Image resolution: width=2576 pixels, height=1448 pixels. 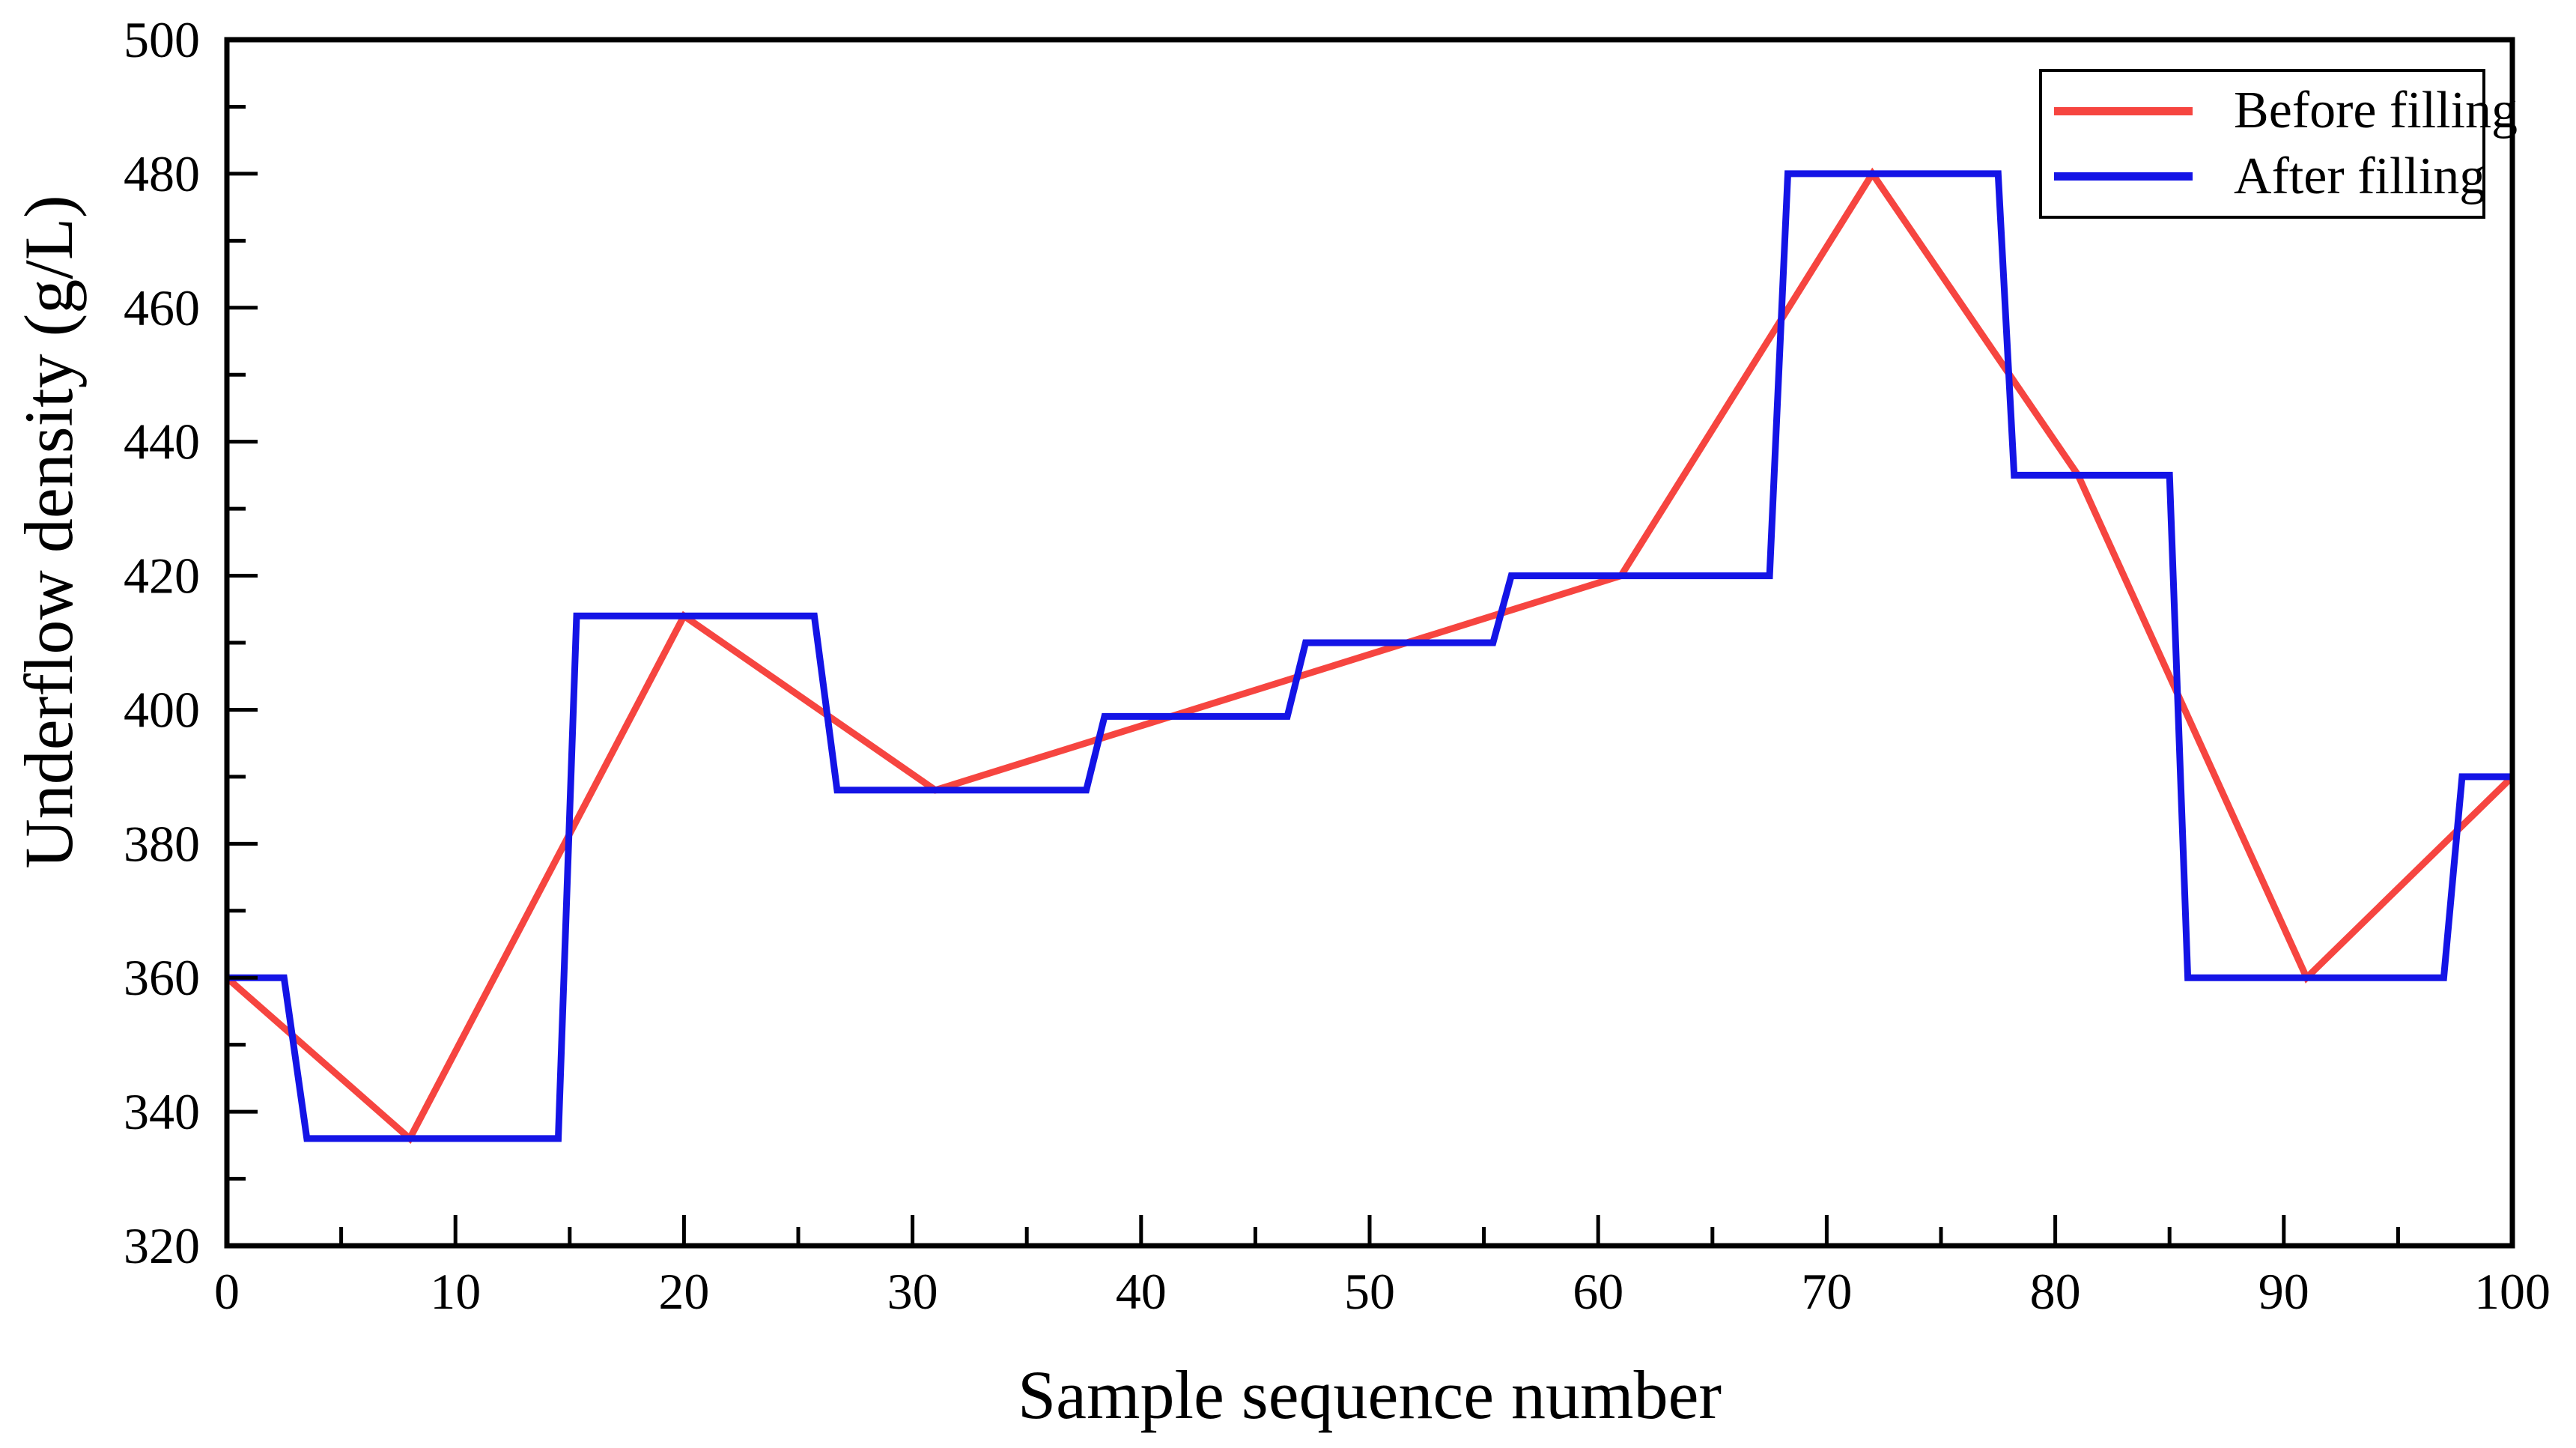 What do you see at coordinates (683, 1291) in the screenshot?
I see `x-tick-label: 20` at bounding box center [683, 1291].